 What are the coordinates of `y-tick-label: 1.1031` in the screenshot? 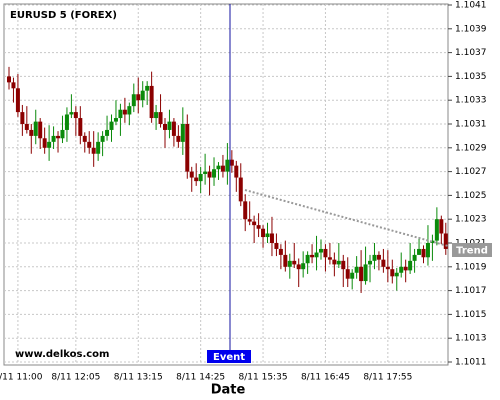 It's located at (471, 125).